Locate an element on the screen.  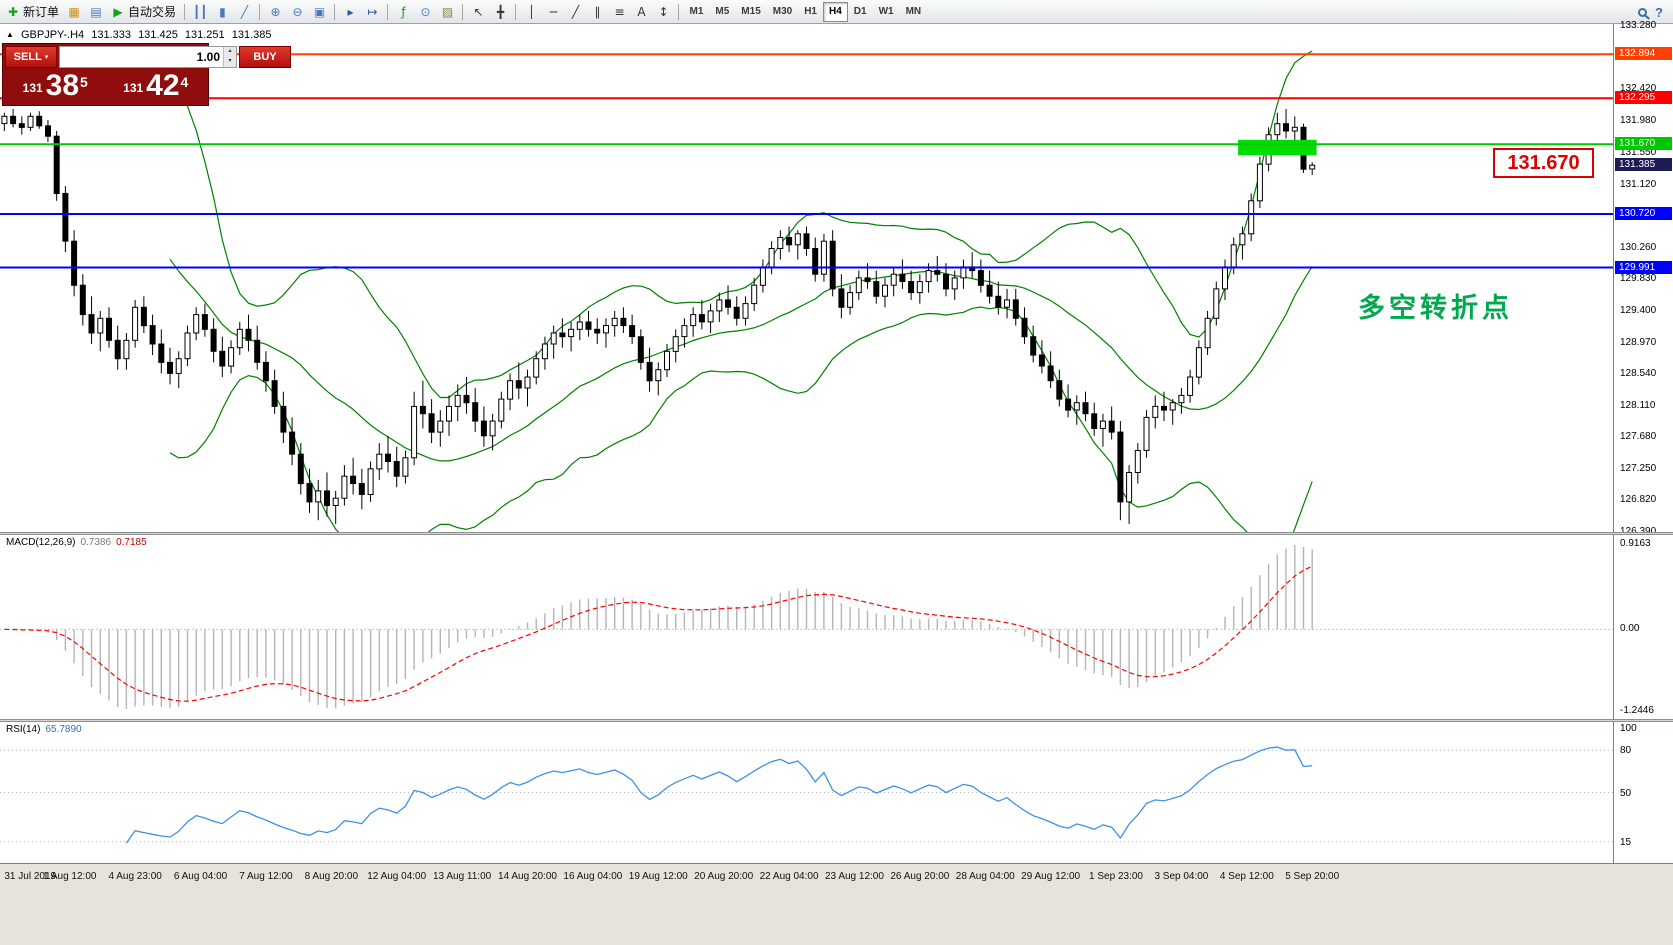
fibonacci-icon-button: ≡ is located at coordinates (619, 11).